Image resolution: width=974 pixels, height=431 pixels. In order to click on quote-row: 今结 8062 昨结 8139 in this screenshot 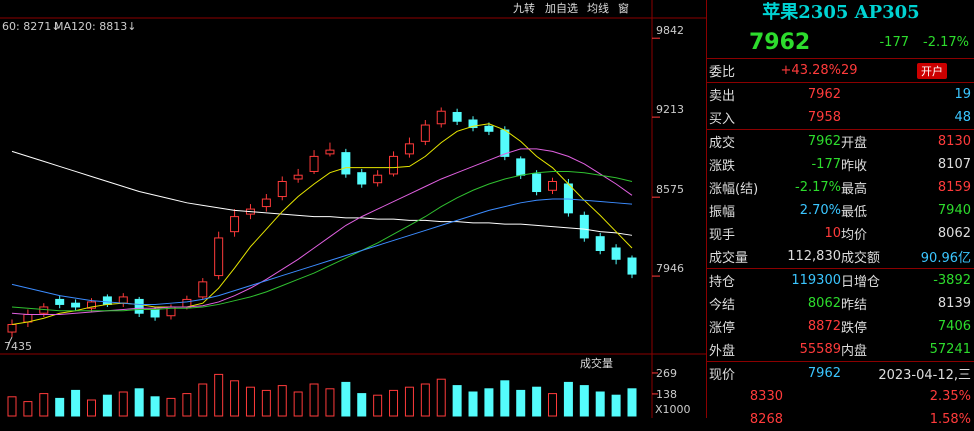, I will do `click(840, 303)`.